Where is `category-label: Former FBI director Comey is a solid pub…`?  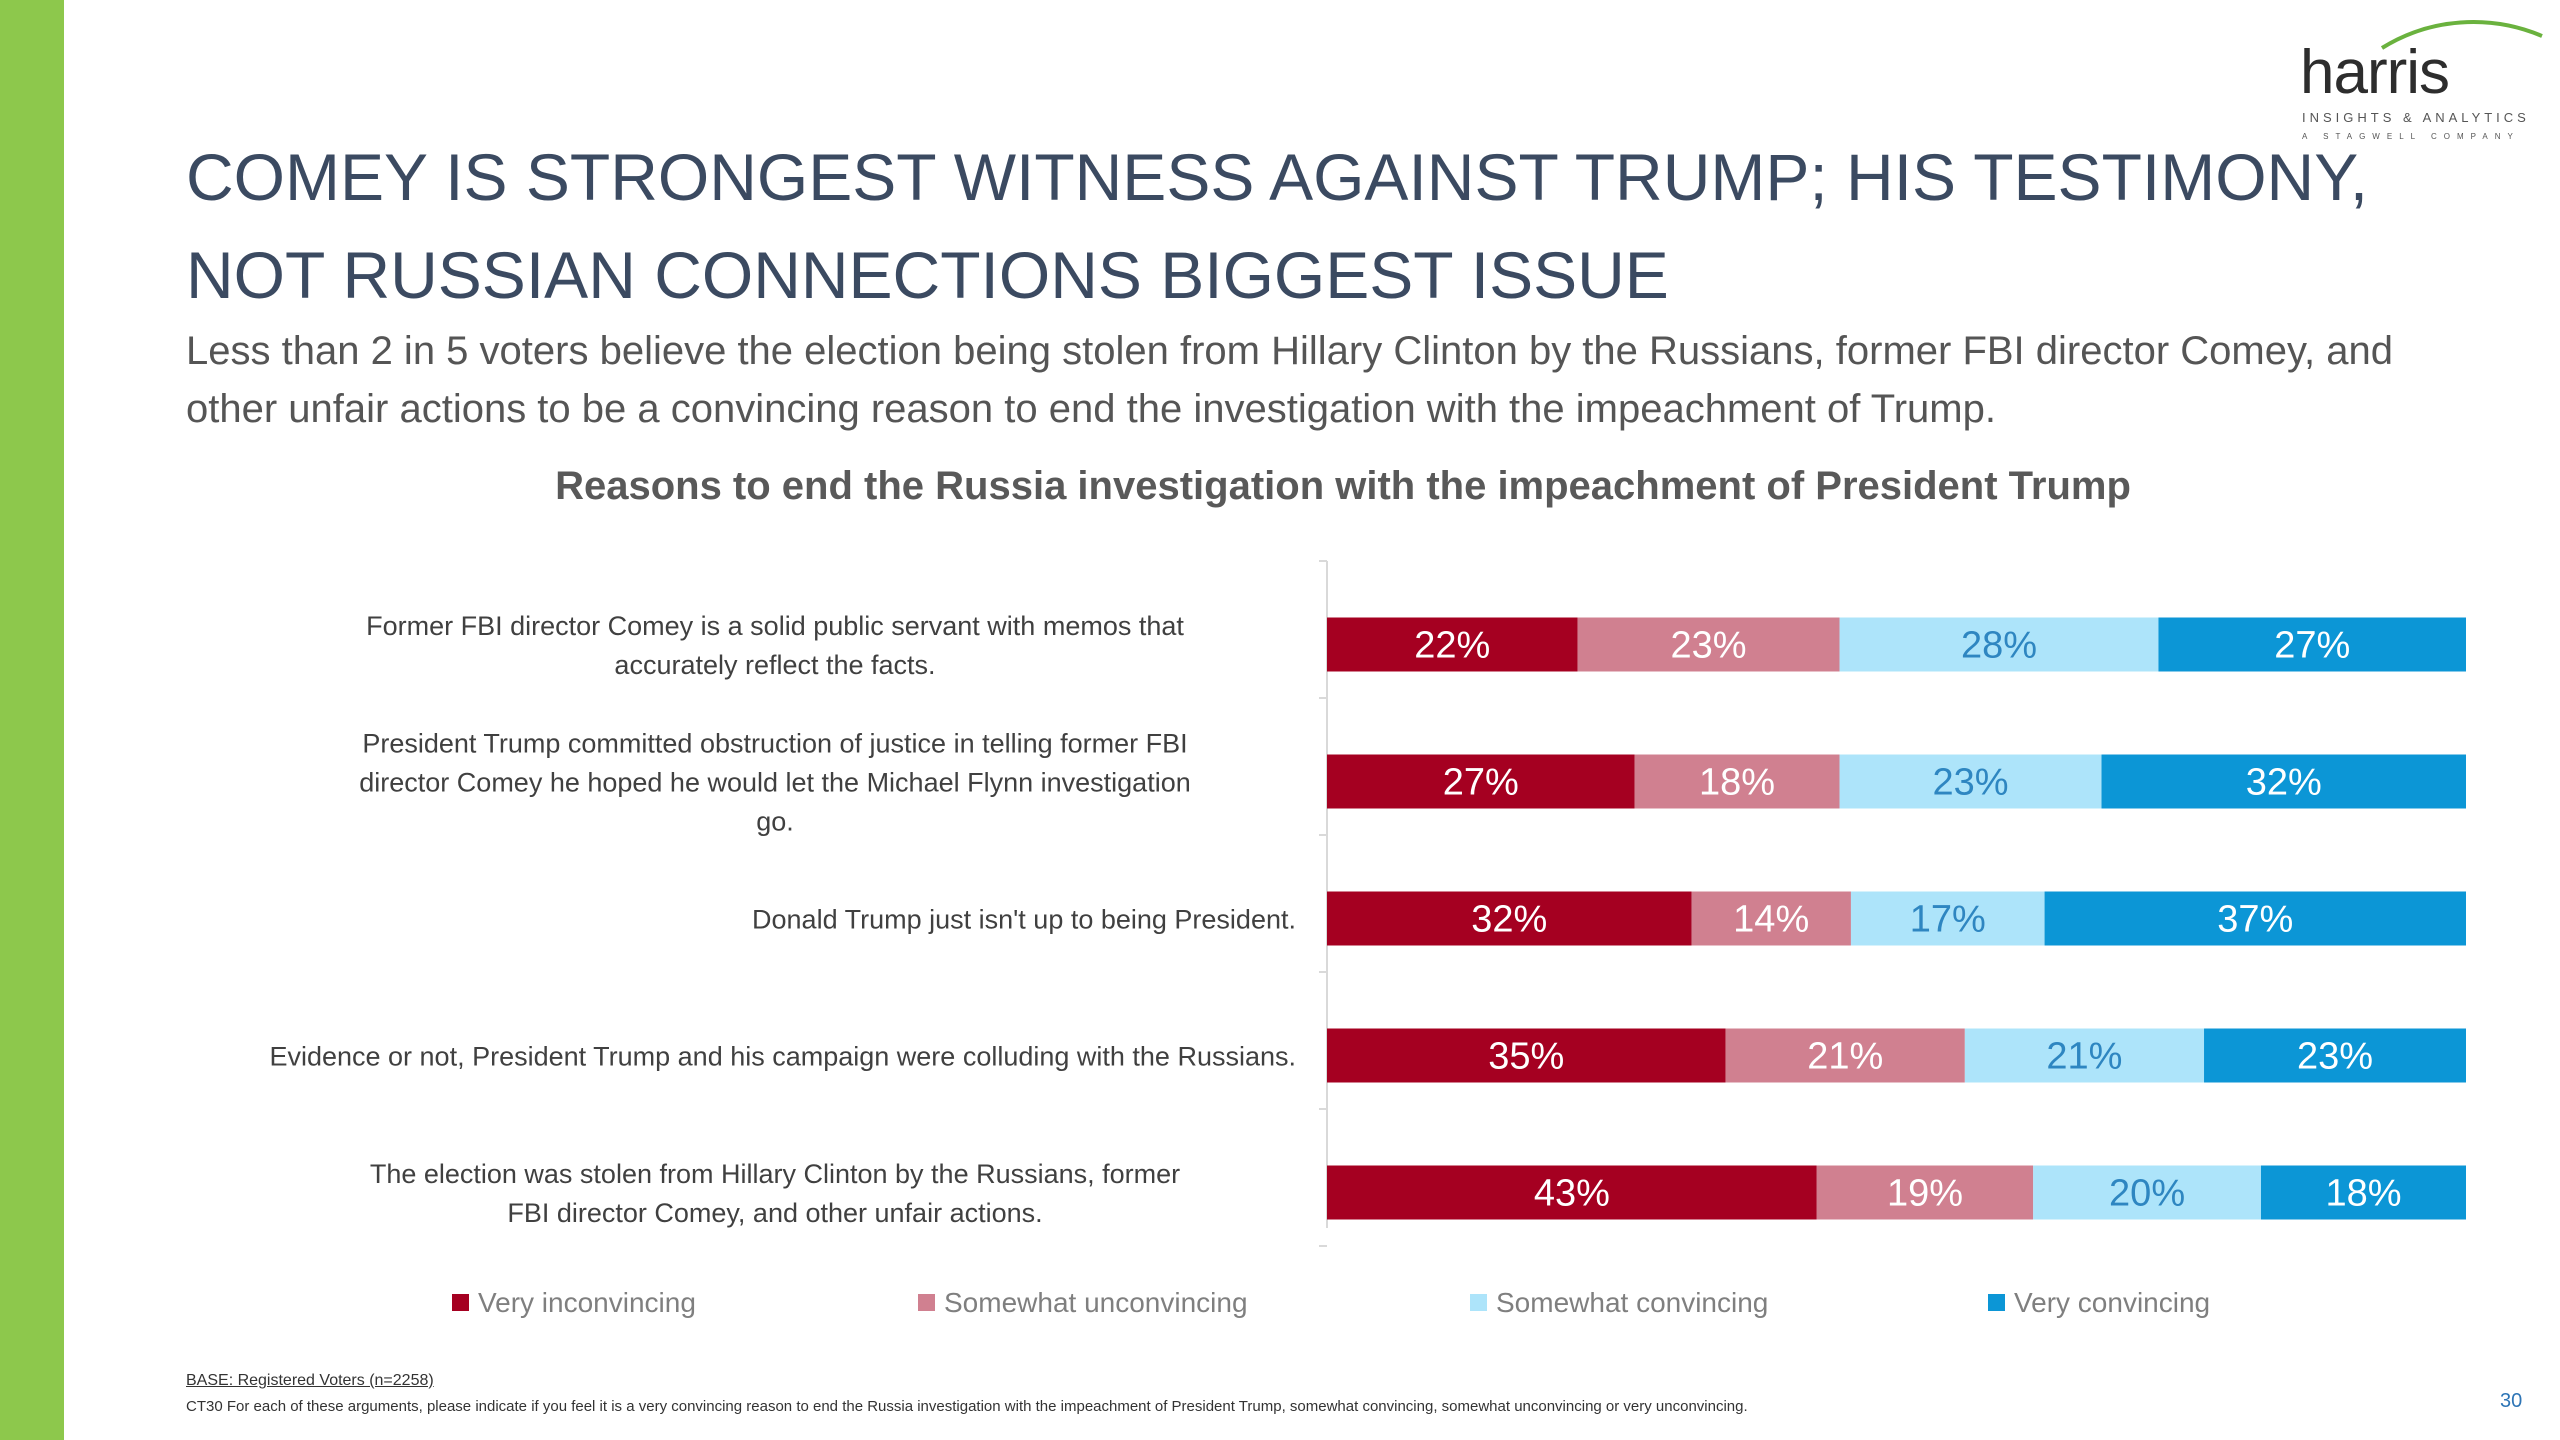 category-label: Former FBI director Comey is a solid pub… is located at coordinates (775, 645).